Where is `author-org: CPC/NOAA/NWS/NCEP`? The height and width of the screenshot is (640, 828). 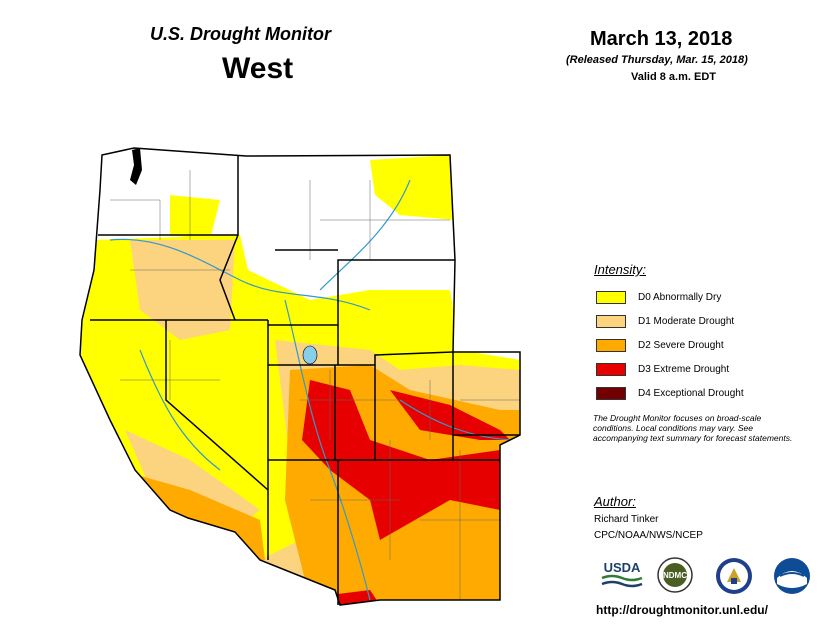
author-org: CPC/NOAA/NWS/NCEP is located at coordinates (648, 535).